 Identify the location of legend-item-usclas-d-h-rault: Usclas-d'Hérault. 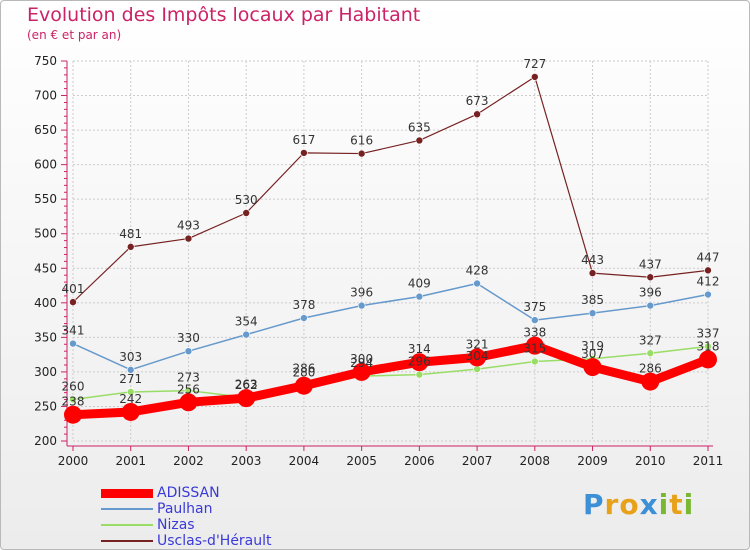
(186, 541).